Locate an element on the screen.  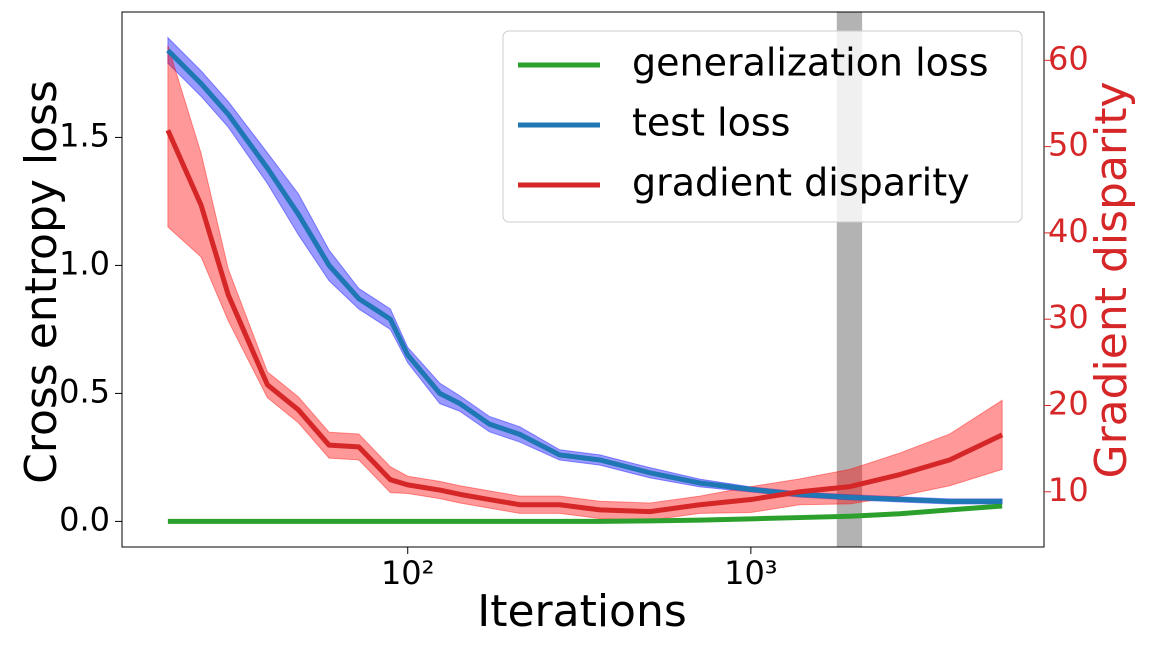
y-tick-label: 0.0 is located at coordinates (84, 519).